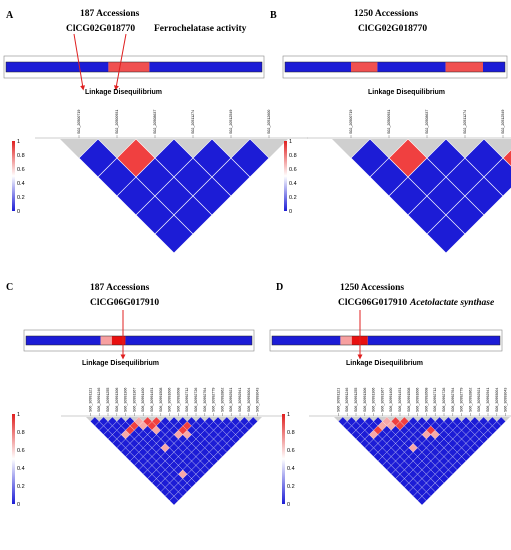 This screenshot has width=511, height=550. I want to click on snp-label: S06_30991451, so click(400, 400).